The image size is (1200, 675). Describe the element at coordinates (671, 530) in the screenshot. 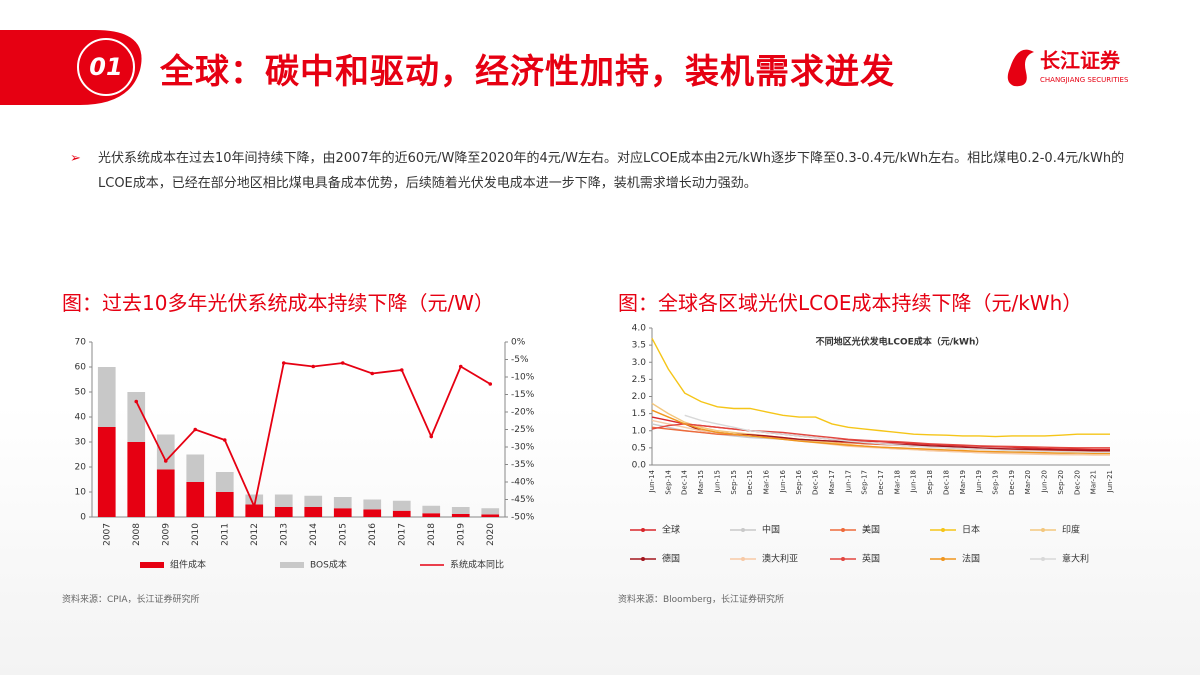

I see `legend-label: 全球` at that location.